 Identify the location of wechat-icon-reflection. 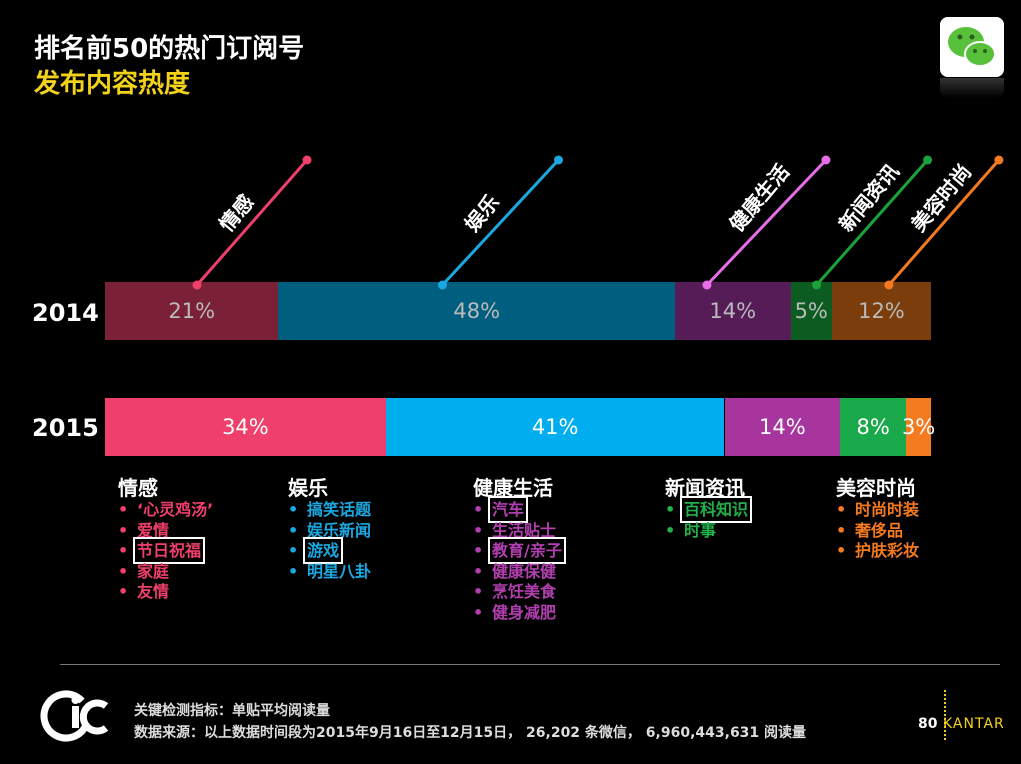
(972, 88).